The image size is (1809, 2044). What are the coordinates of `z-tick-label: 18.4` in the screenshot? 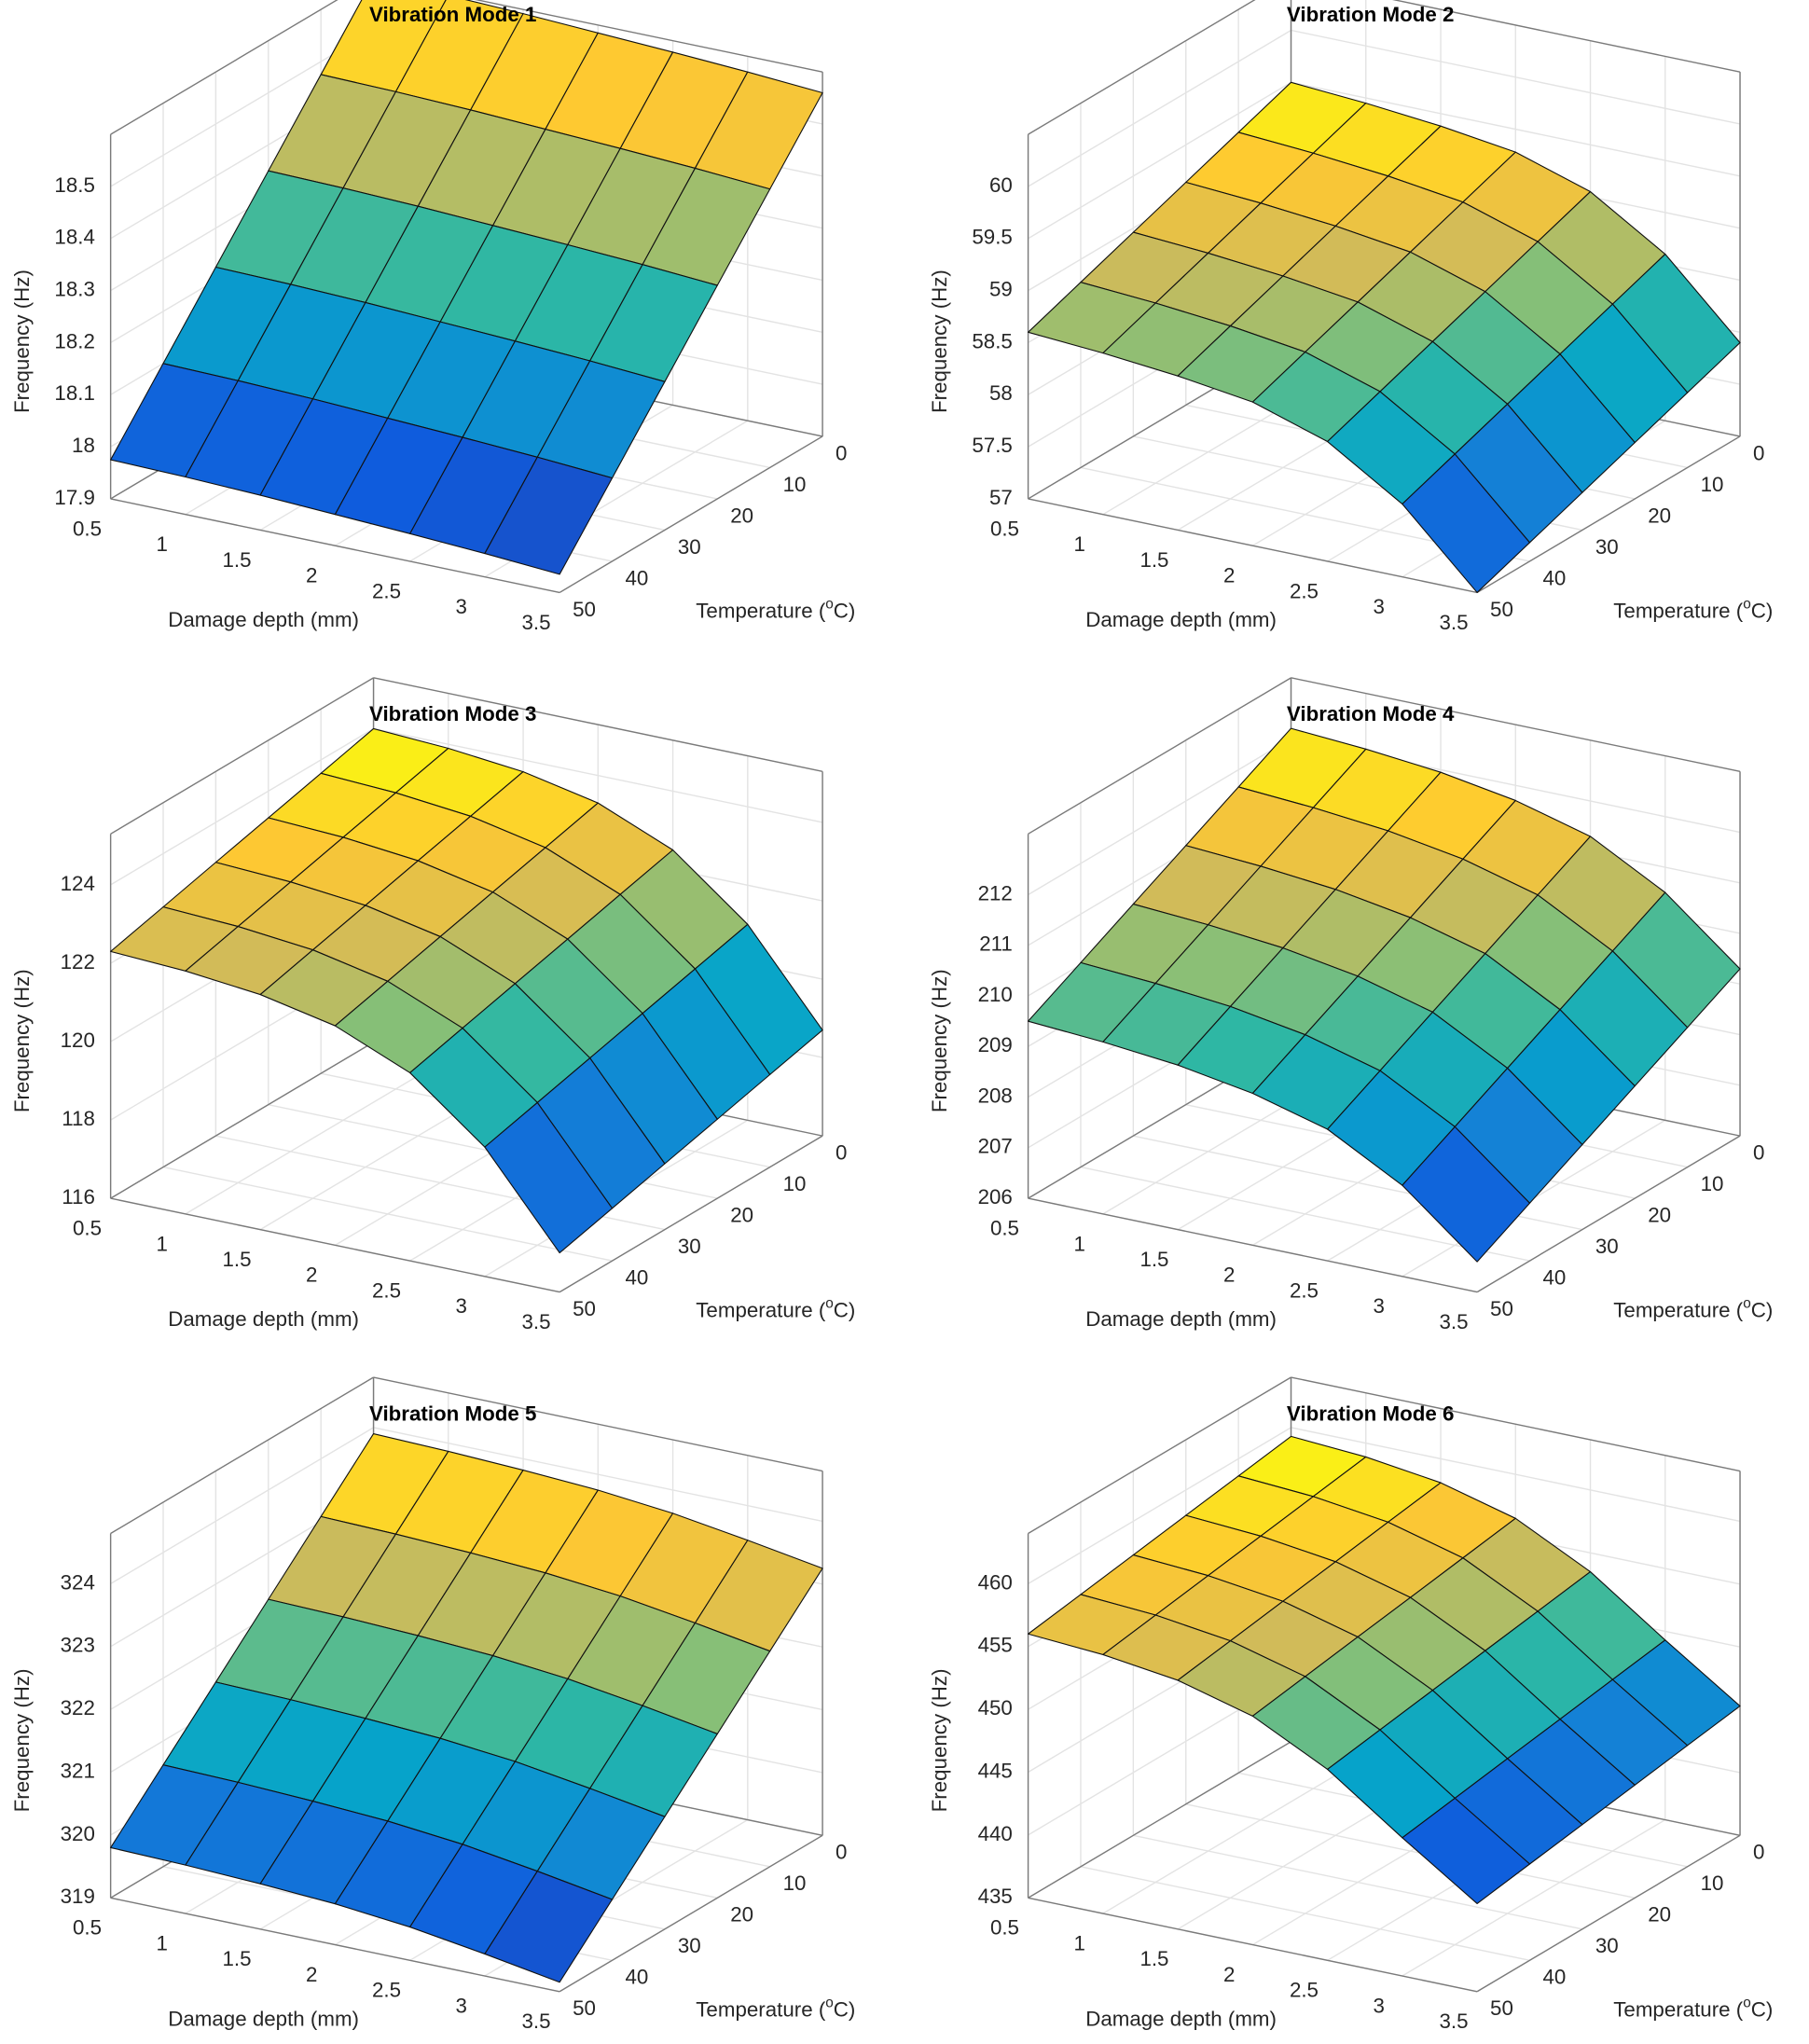 It's located at (74, 237).